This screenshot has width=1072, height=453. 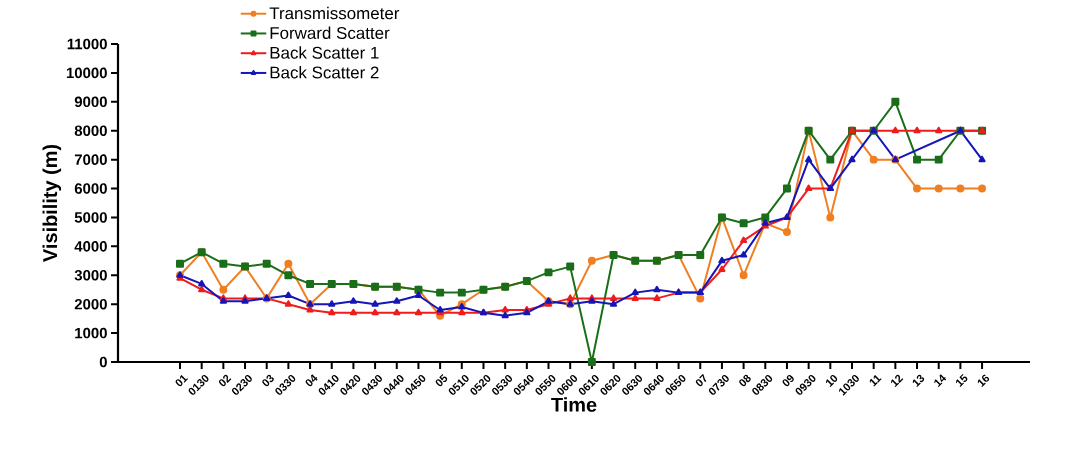 What do you see at coordinates (831, 381) in the screenshot?
I see `x-tick-label: 10` at bounding box center [831, 381].